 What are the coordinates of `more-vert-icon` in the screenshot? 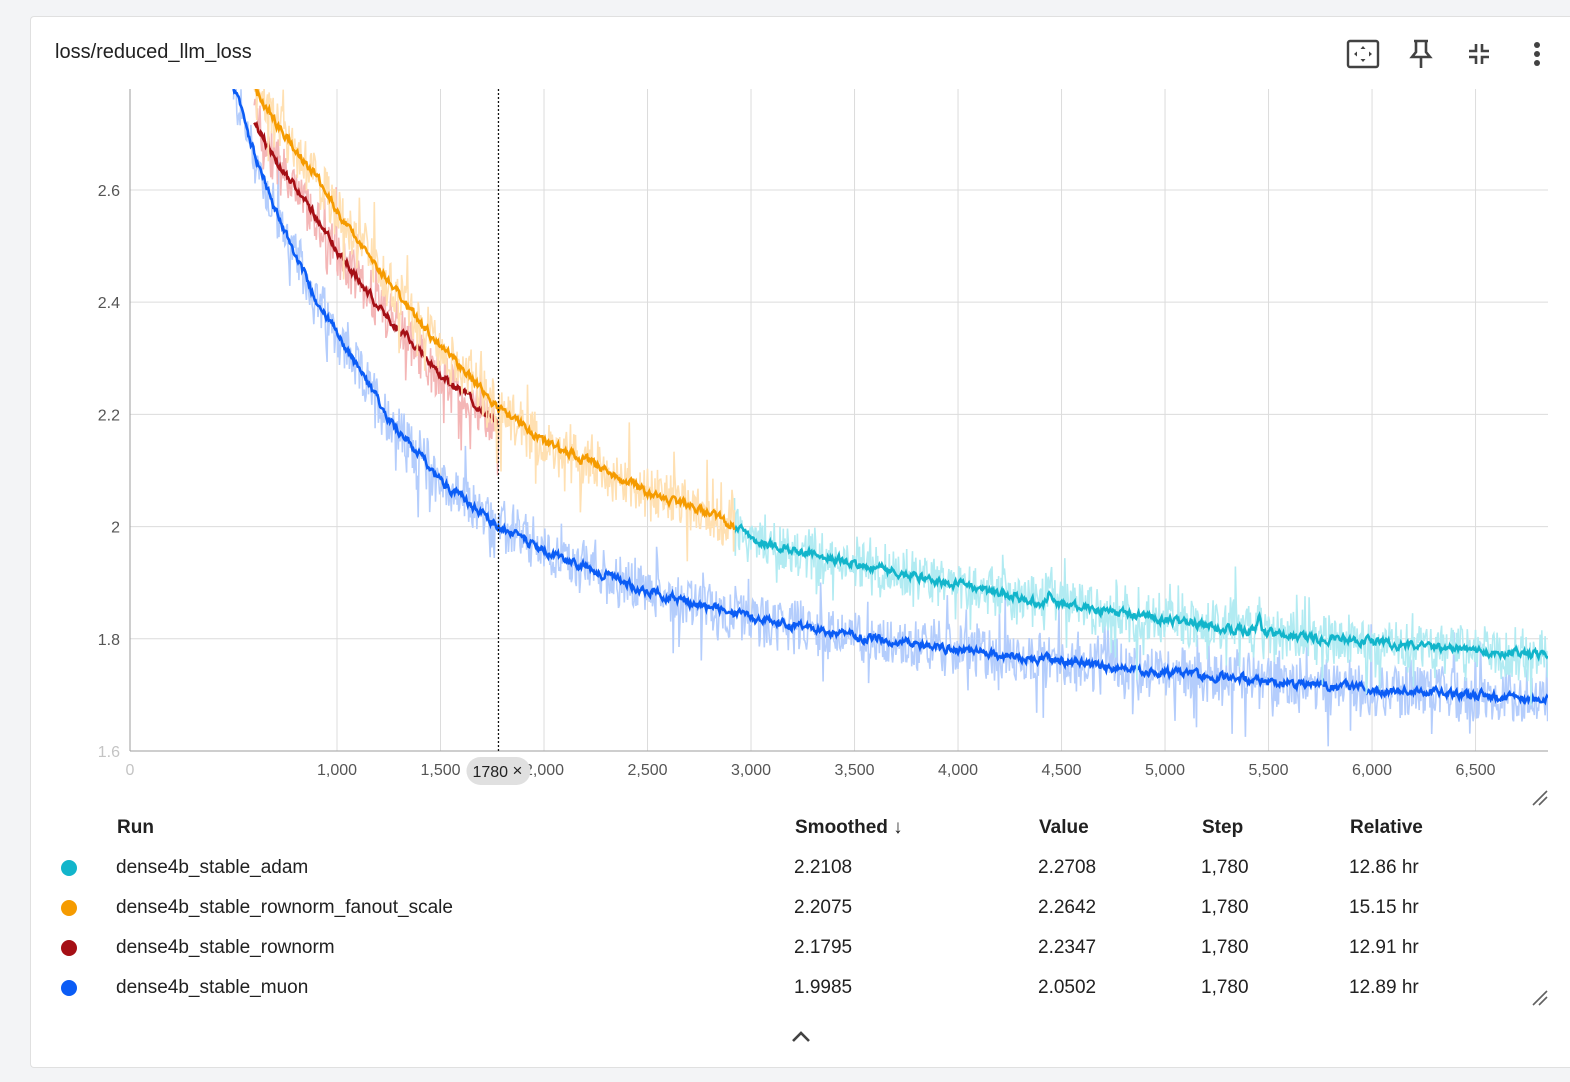 It's located at (1537, 54).